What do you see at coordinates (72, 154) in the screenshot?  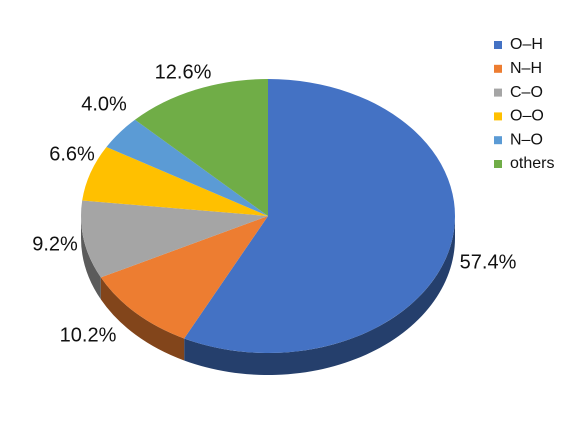 I see `value-label: 6.6%` at bounding box center [72, 154].